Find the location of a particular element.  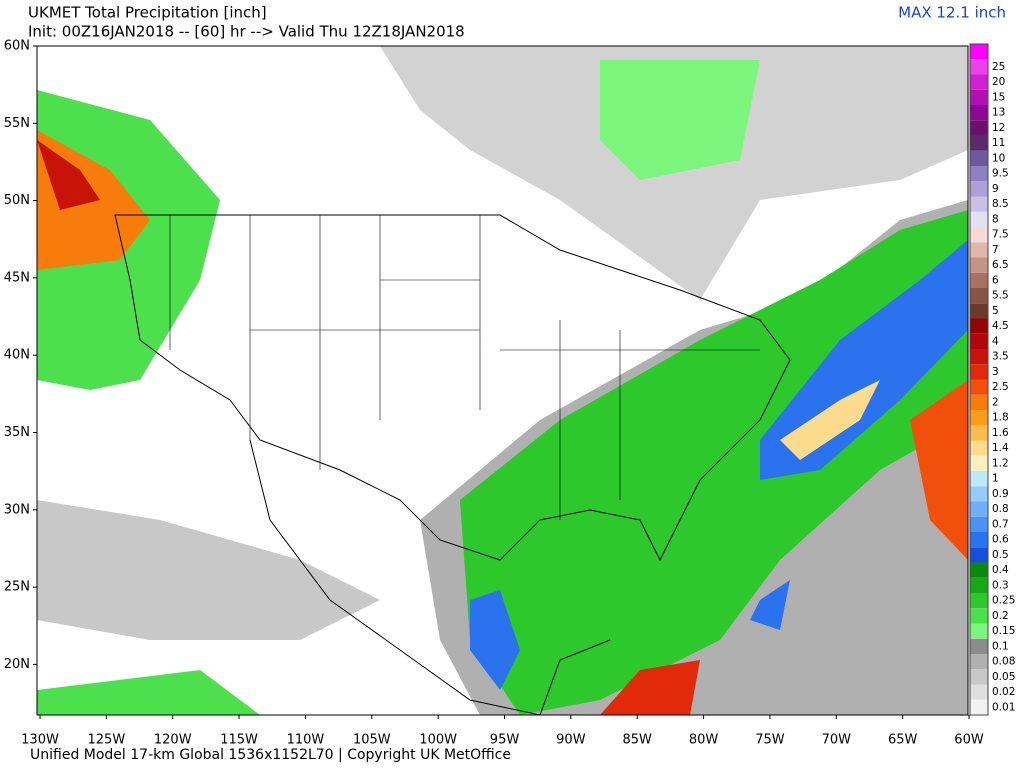

colorbar-label: 6 is located at coordinates (995, 280).